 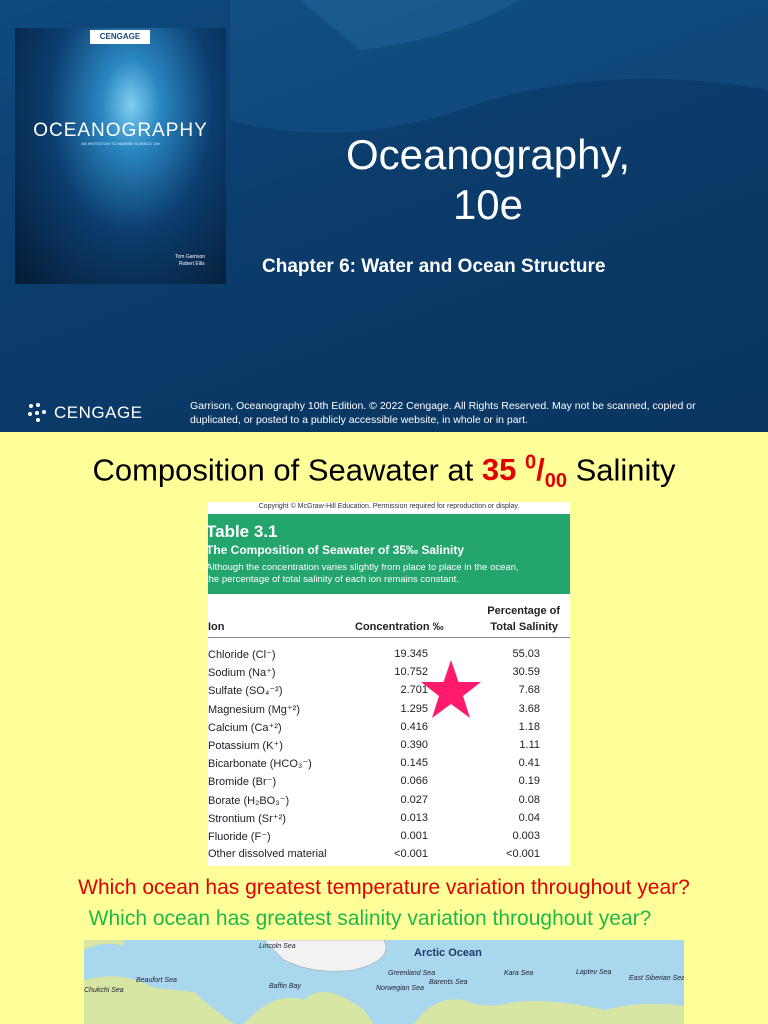 What do you see at coordinates (242, 531) in the screenshot?
I see `table-label: Table 3.1` at bounding box center [242, 531].